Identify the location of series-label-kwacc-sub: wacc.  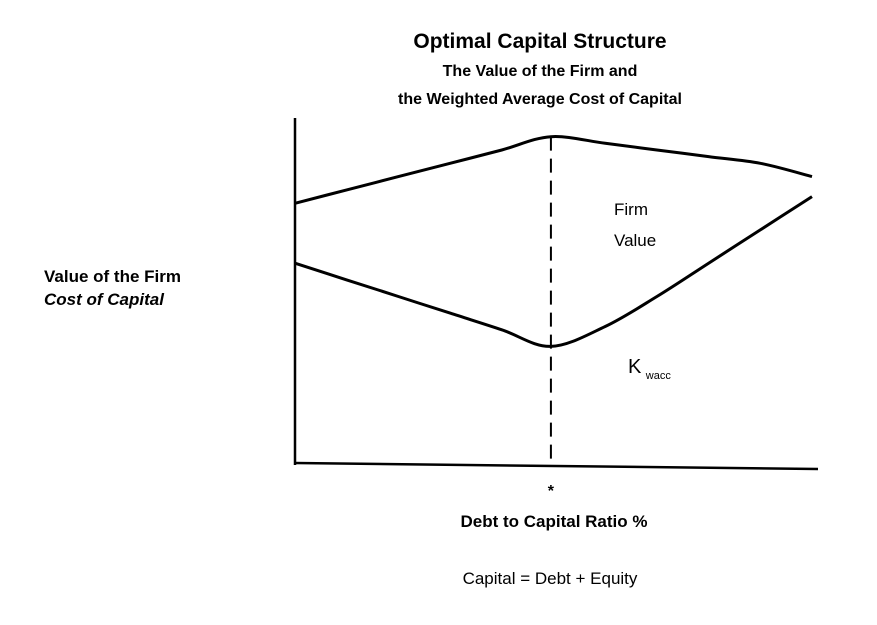
(658, 376).